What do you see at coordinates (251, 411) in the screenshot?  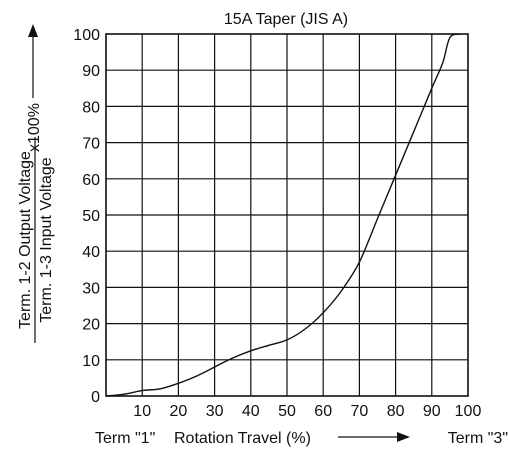 I see `x-tick-label: 40` at bounding box center [251, 411].